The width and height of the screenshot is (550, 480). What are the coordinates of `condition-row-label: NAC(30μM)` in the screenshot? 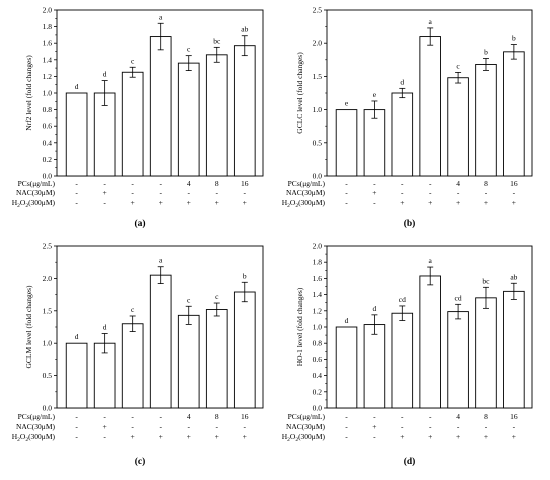 It's located at (36, 192).